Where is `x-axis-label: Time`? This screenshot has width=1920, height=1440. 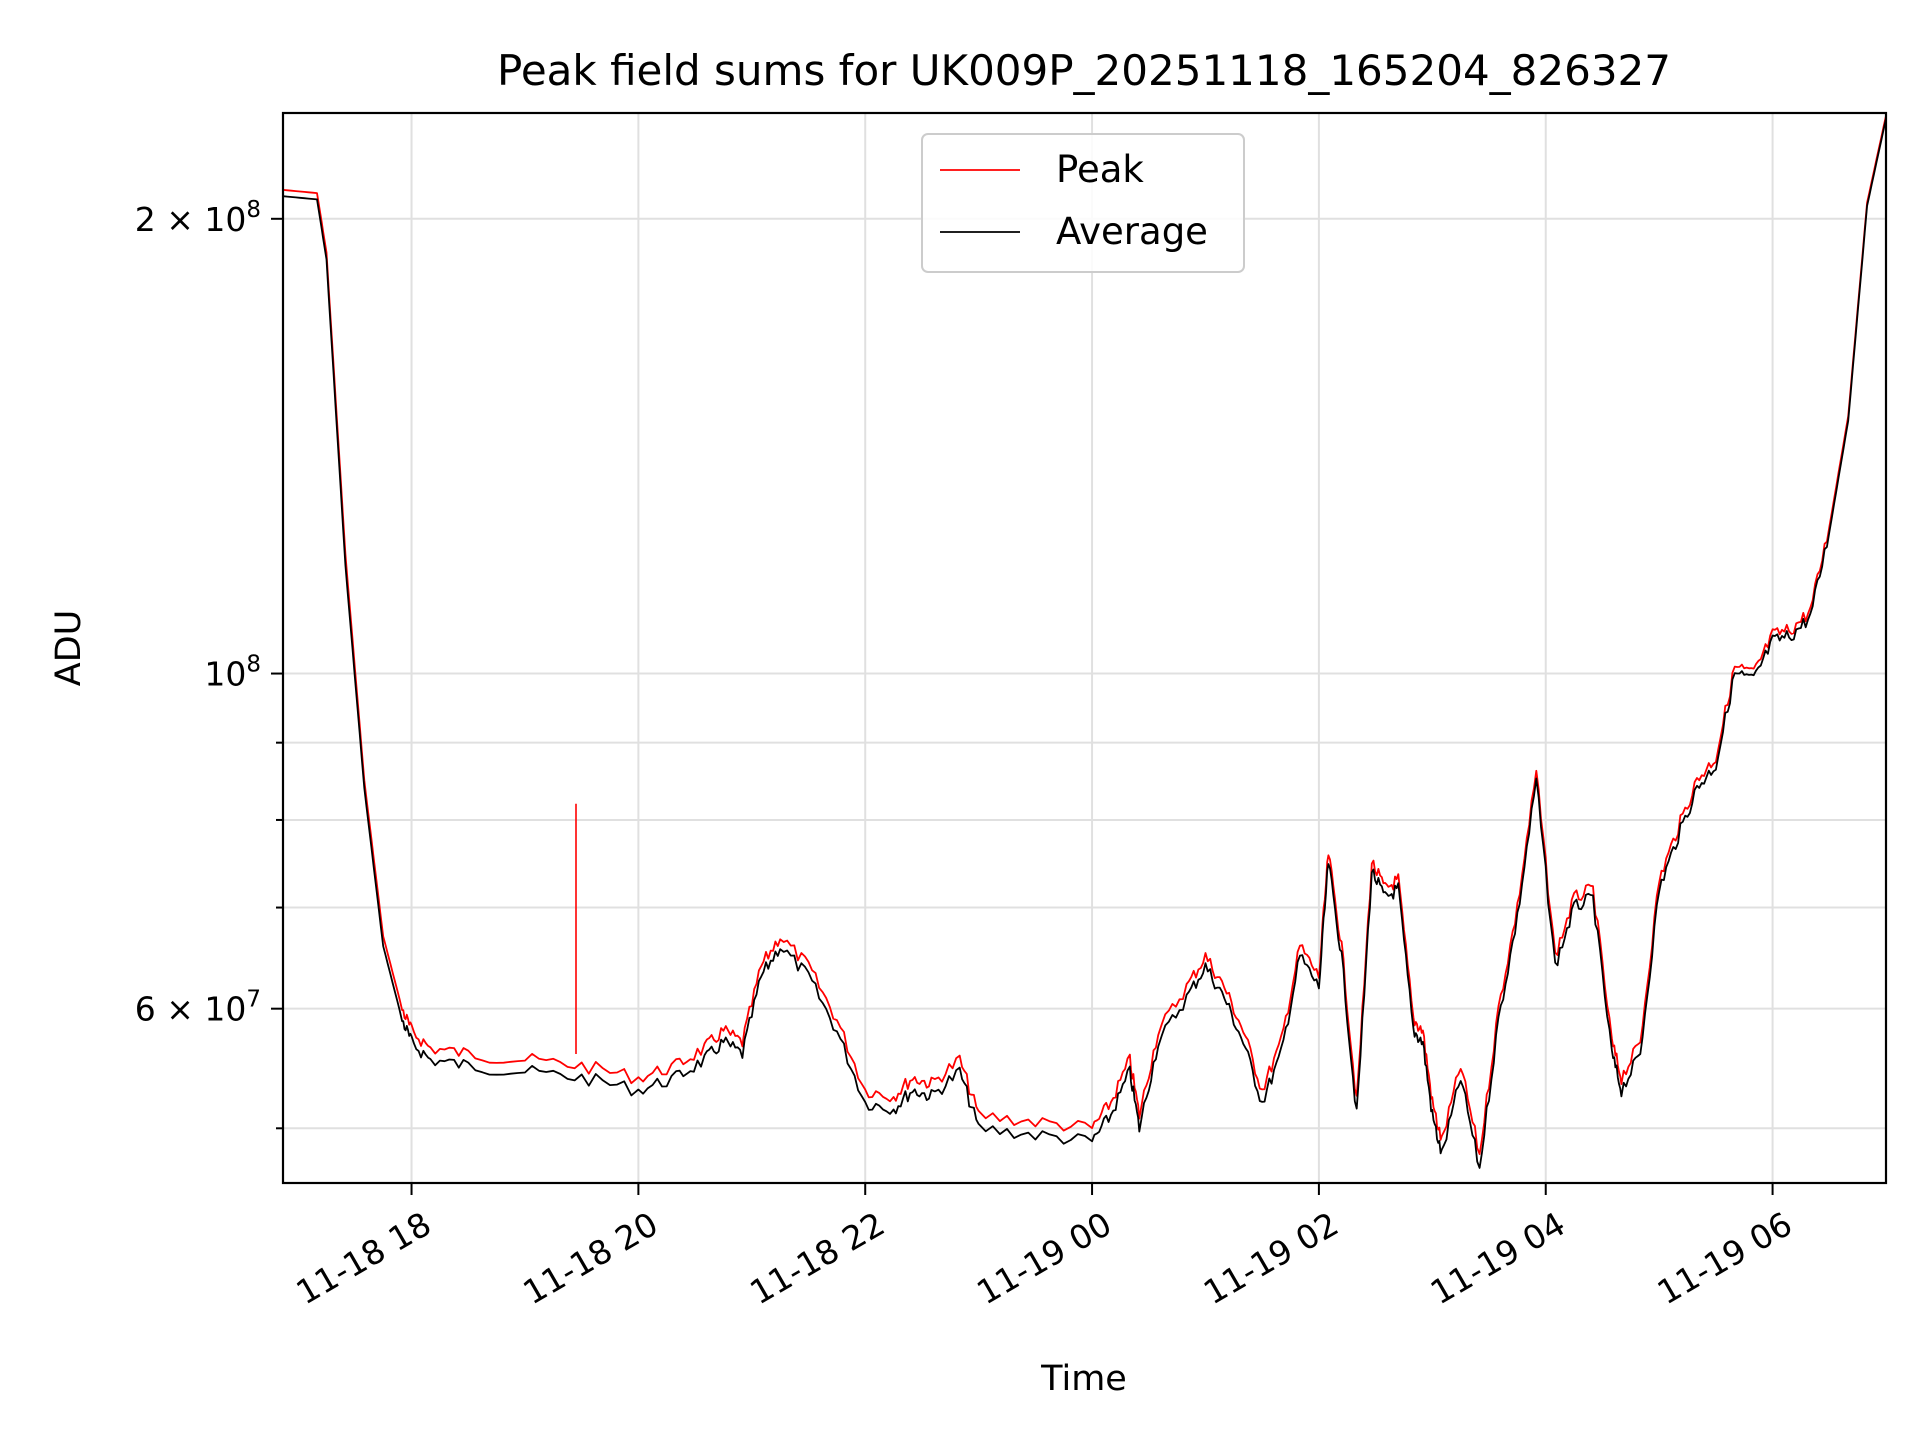 x-axis-label: Time is located at coordinates (1083, 1379).